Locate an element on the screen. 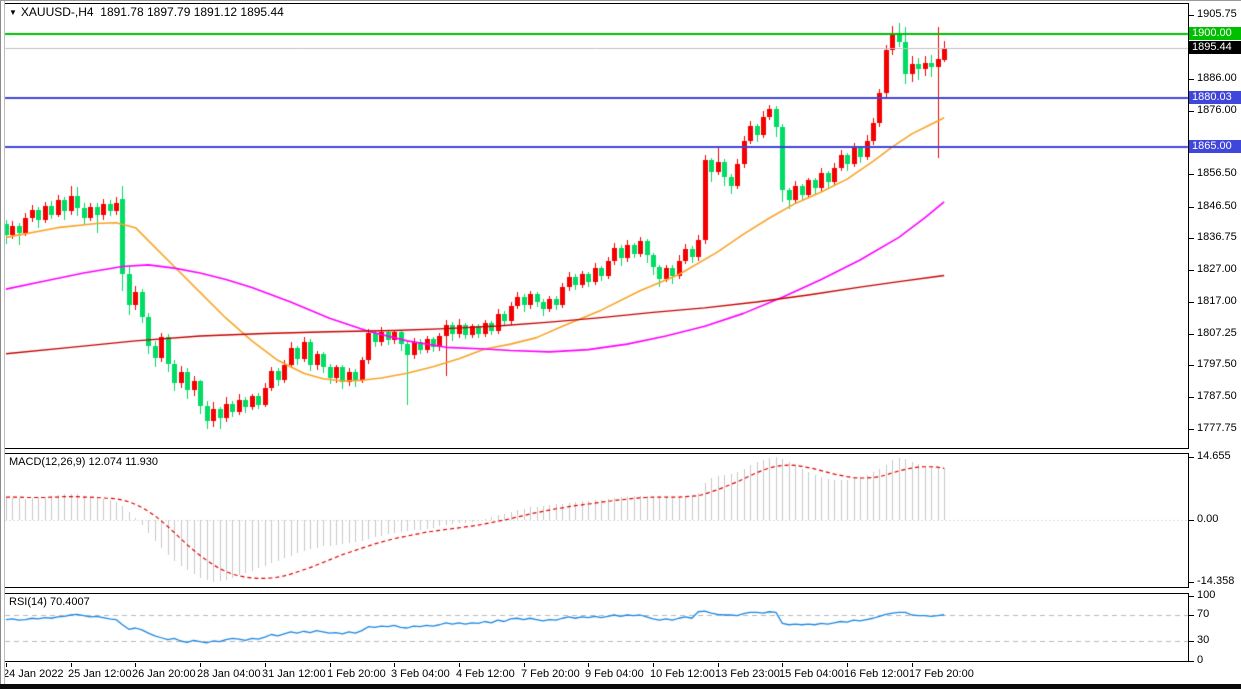 Image resolution: width=1241 pixels, height=689 pixels. price-badge-1880.03: 1880.03 is located at coordinates (1215, 97).